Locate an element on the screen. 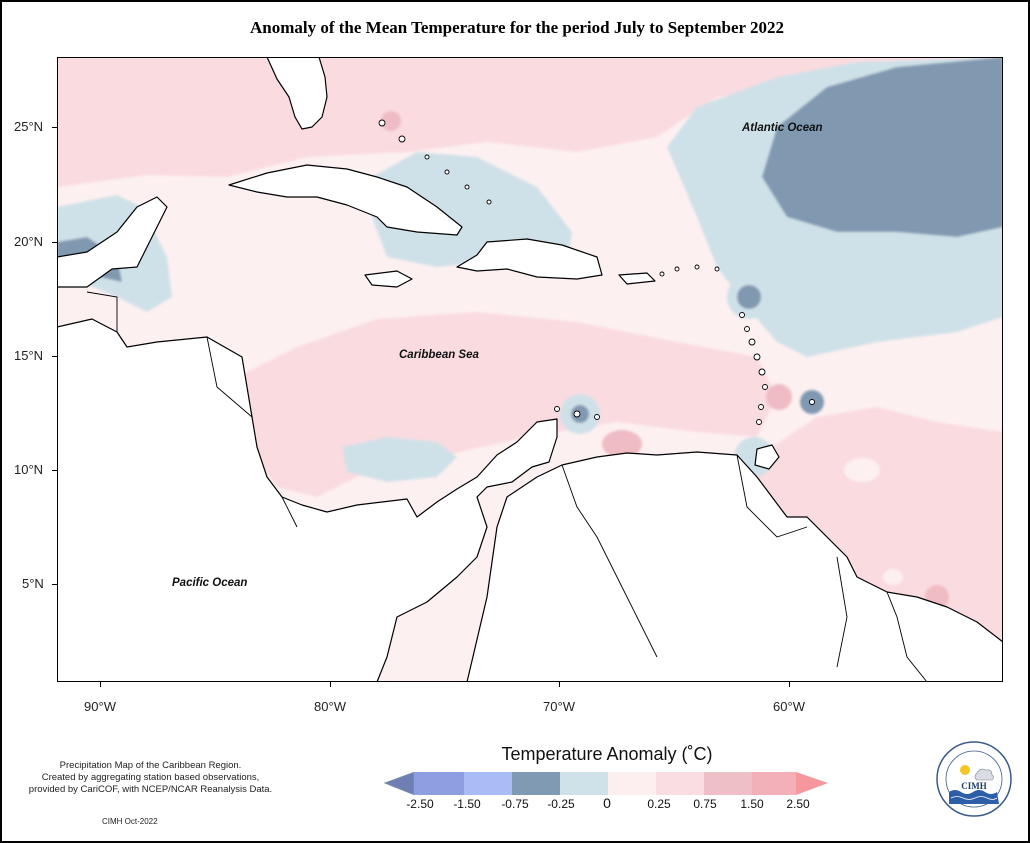 This screenshot has width=1030, height=843. legend-label-4: 0 is located at coordinates (607, 803).